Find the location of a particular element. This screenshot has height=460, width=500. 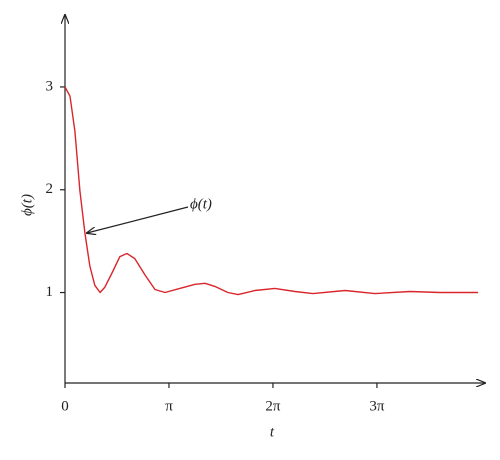

annotation-arrow is located at coordinates (138, 219).